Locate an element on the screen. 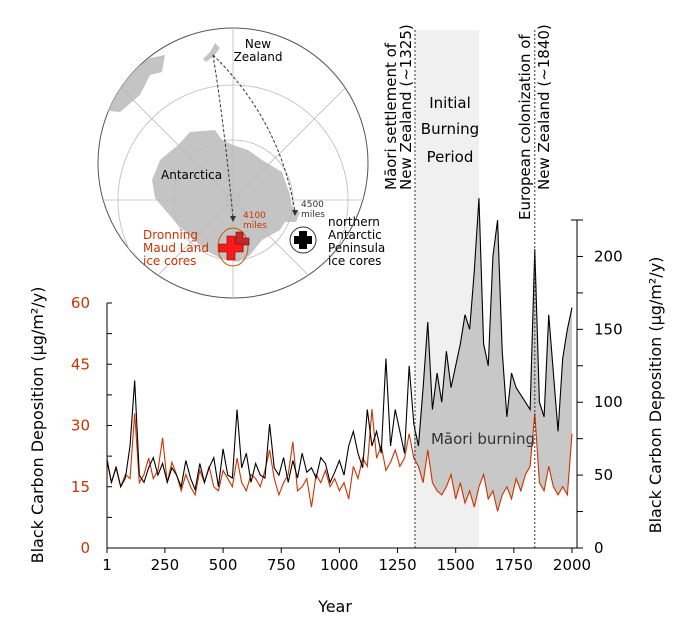 This screenshot has height=636, width=700. left-tick-label: 30 is located at coordinates (80, 426).